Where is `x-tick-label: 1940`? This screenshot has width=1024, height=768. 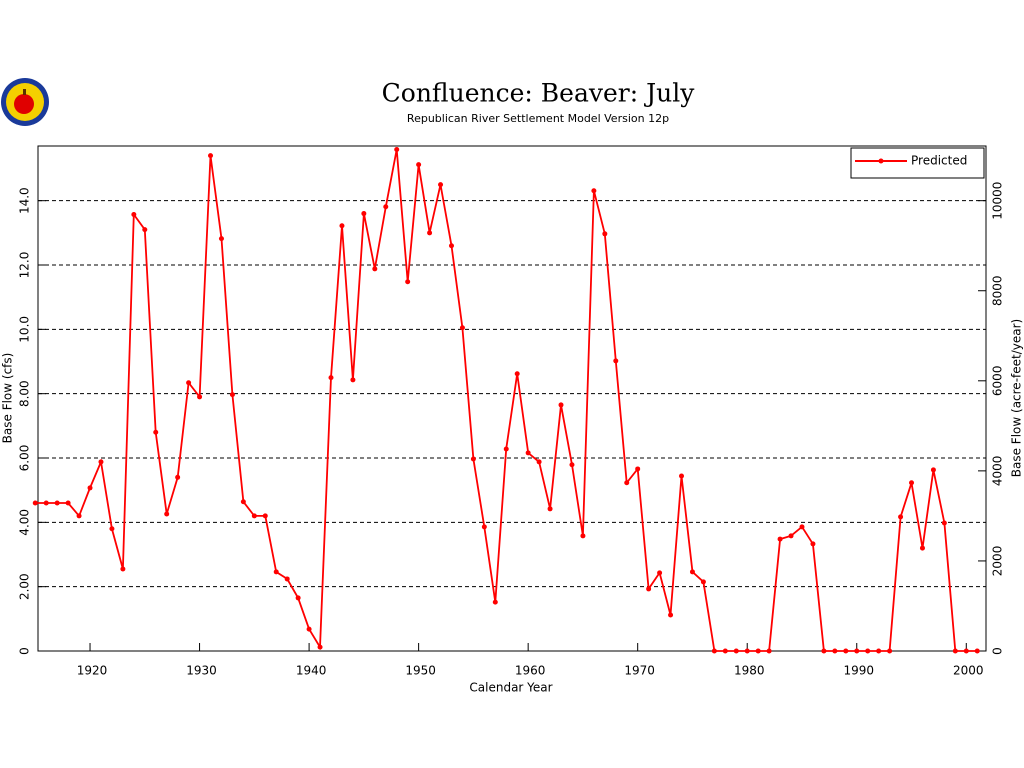
x-tick-label: 1940 is located at coordinates (311, 671).